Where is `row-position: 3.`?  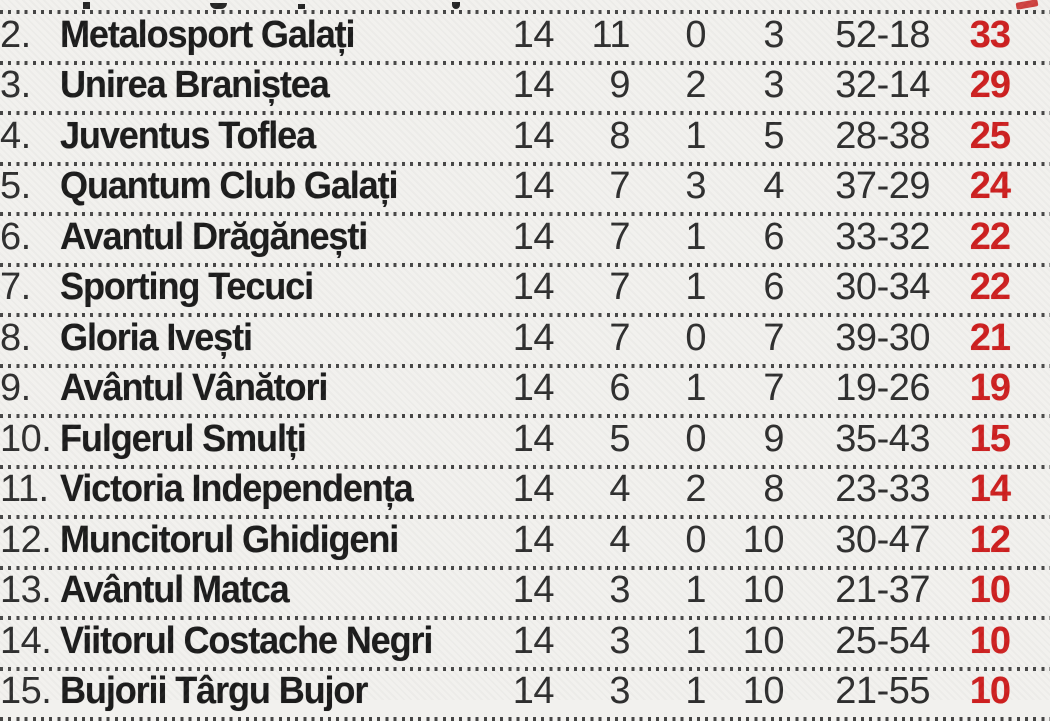
row-position: 3. is located at coordinates (15, 85).